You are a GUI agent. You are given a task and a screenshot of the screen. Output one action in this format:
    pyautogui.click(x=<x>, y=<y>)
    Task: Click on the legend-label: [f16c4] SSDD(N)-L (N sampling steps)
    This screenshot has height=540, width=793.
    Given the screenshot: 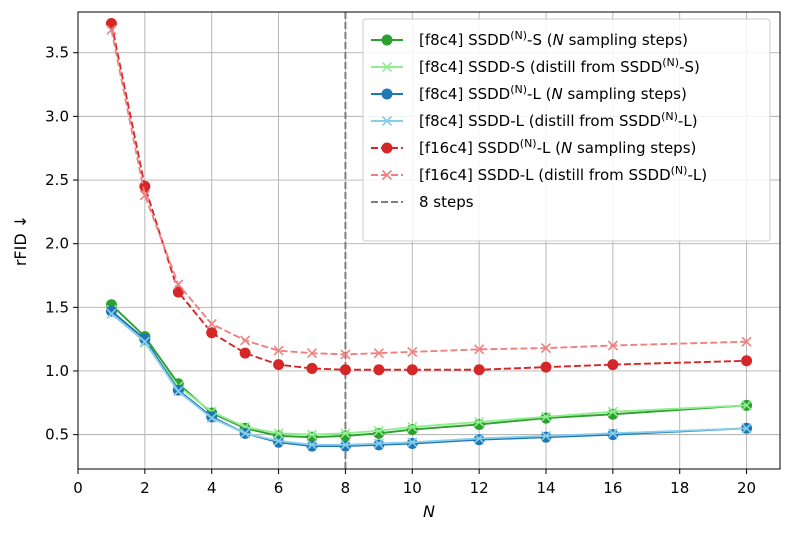 What is the action you would take?
    pyautogui.click(x=557, y=147)
    